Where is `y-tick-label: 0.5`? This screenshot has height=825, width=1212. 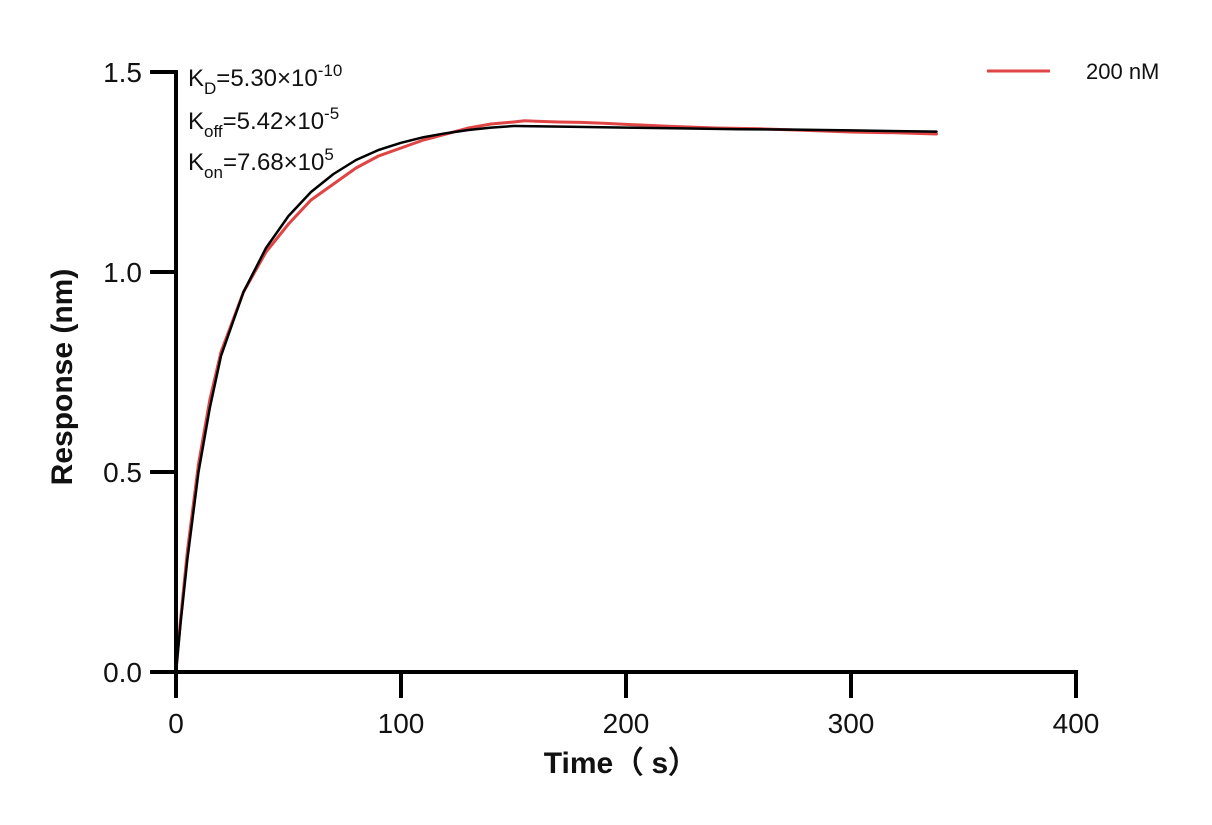 y-tick-label: 0.5 is located at coordinates (122, 472).